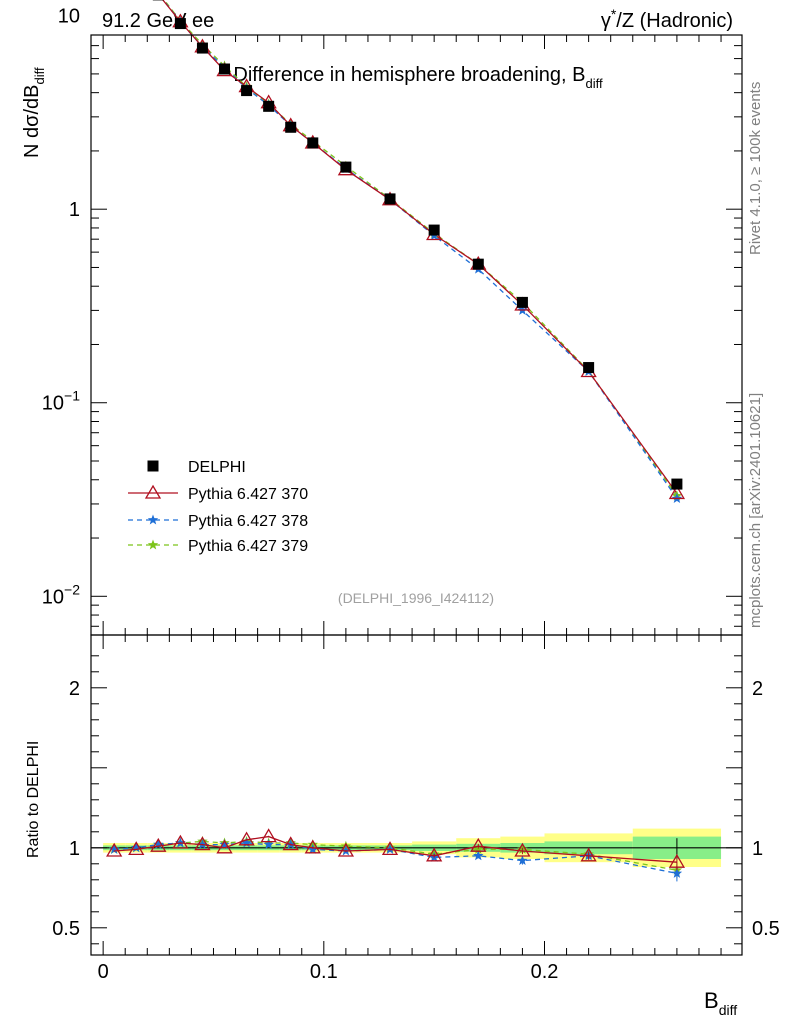  What do you see at coordinates (757, 689) in the screenshot?
I see `ratio-y-tick-label-right: 2` at bounding box center [757, 689].